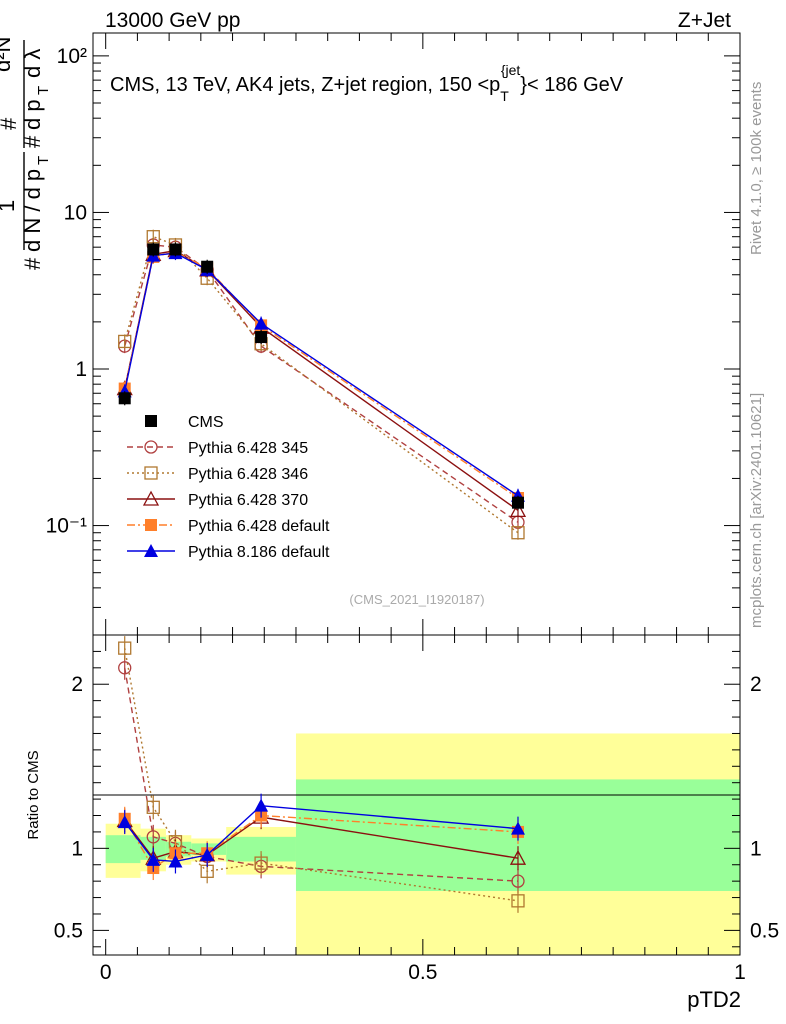 The height and width of the screenshot is (1024, 786). Describe the element at coordinates (66, 526) in the screenshot. I see `main-y-tick-label: 10⁻¹` at that location.